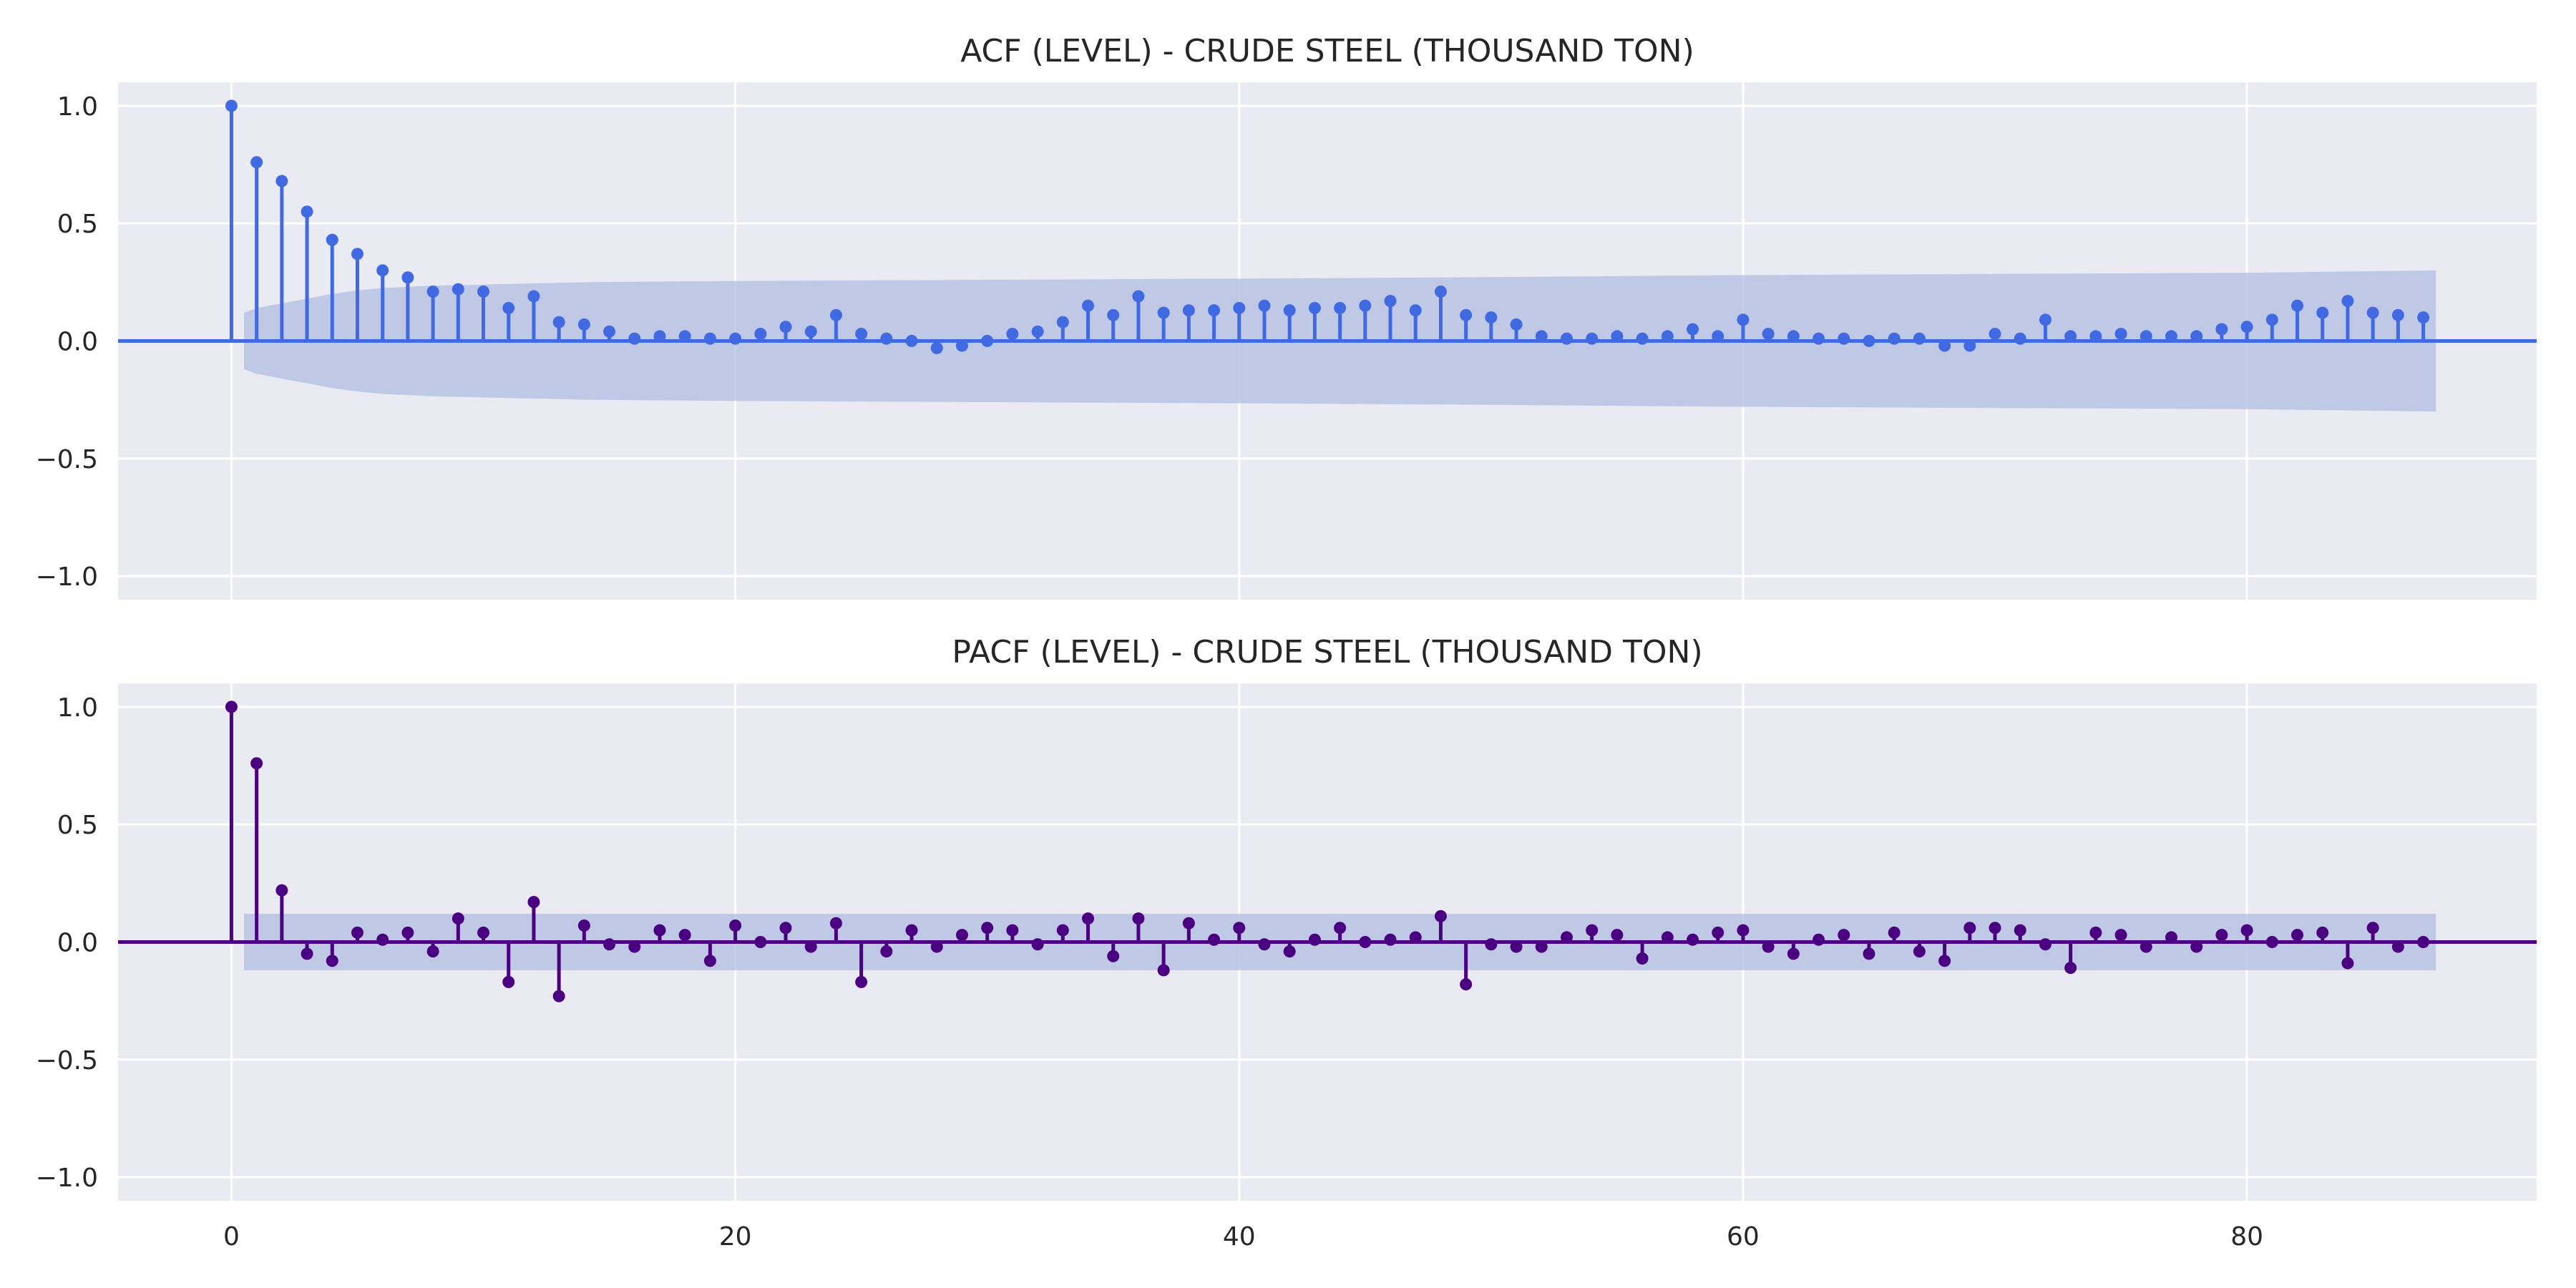  What do you see at coordinates (231, 1237) in the screenshot?
I see `pacf-xtick-label: 0` at bounding box center [231, 1237].